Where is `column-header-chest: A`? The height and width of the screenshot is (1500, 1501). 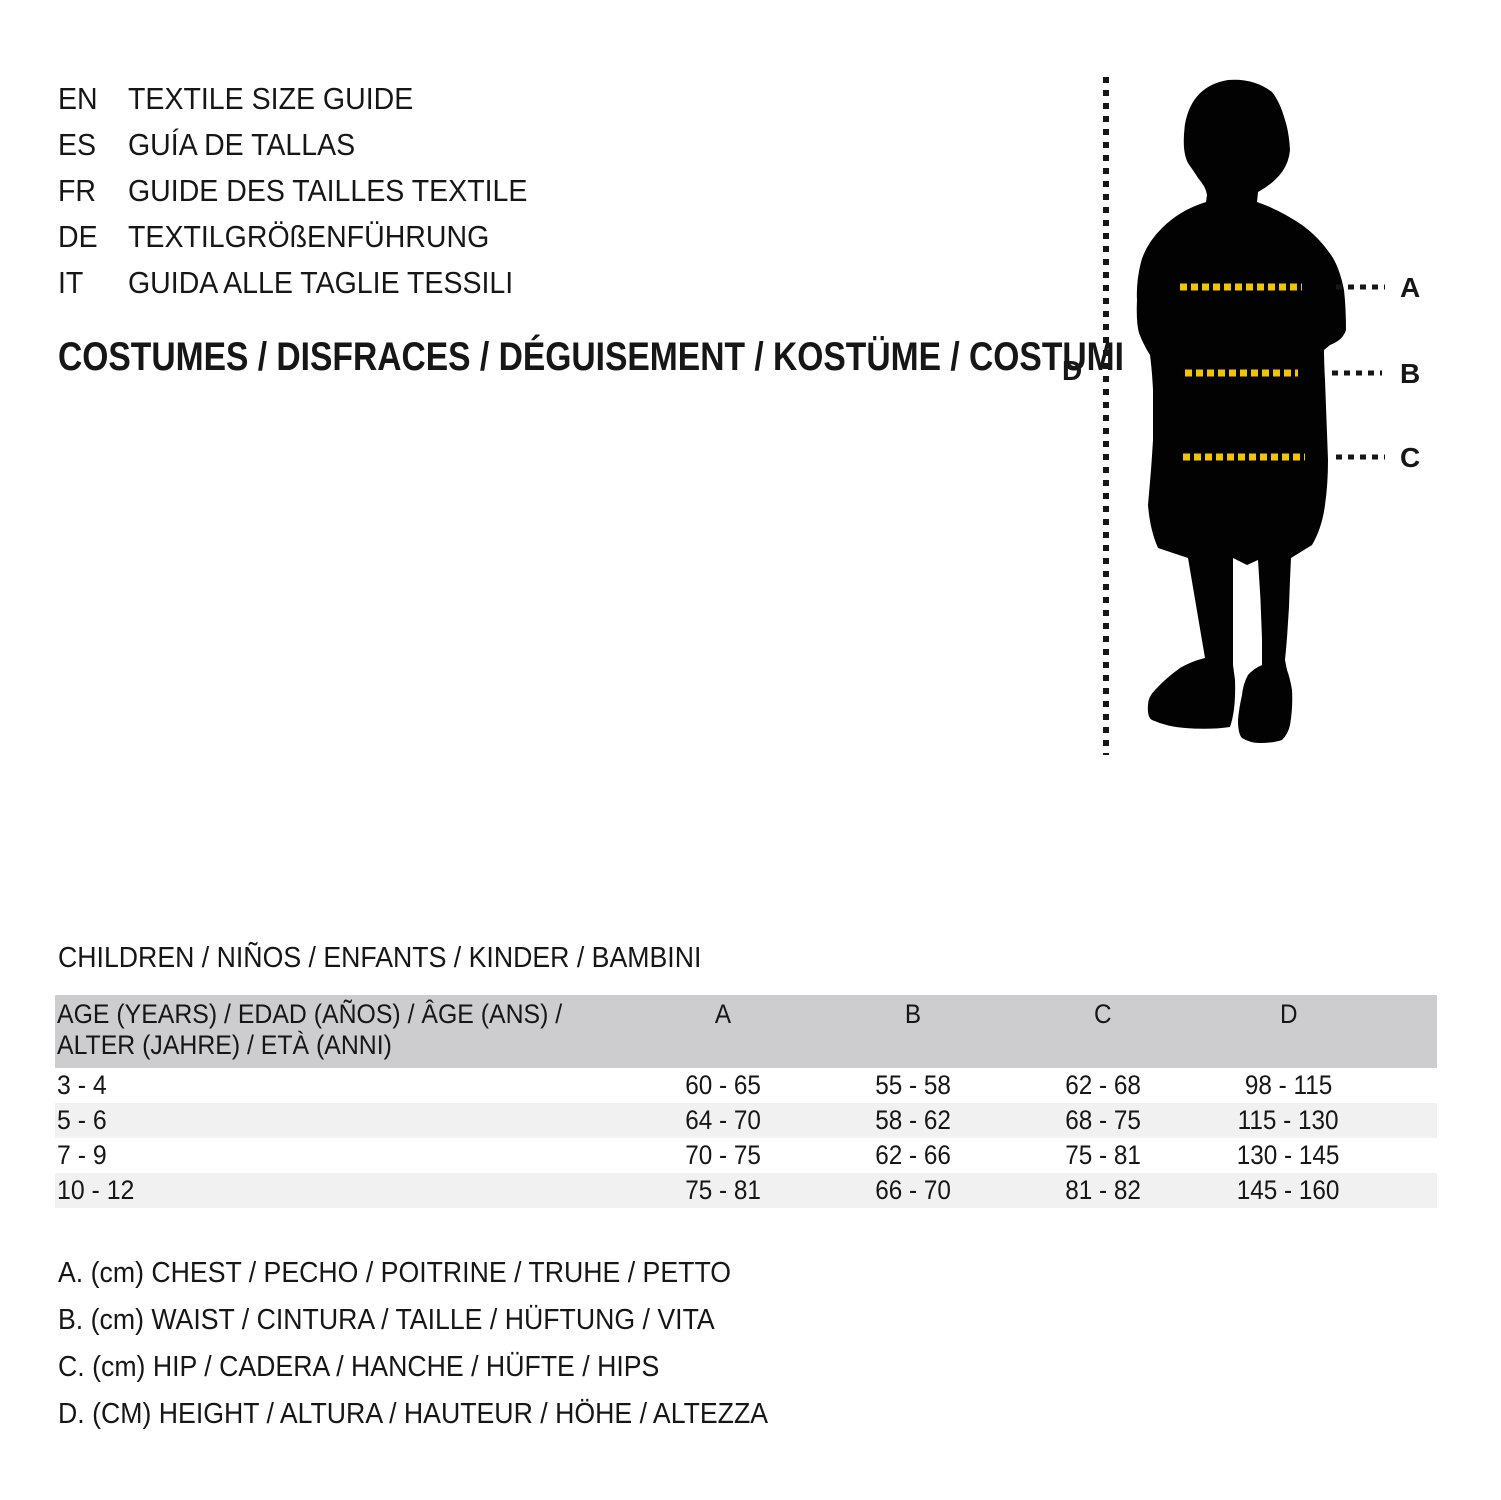 column-header-chest: A is located at coordinates (723, 1031).